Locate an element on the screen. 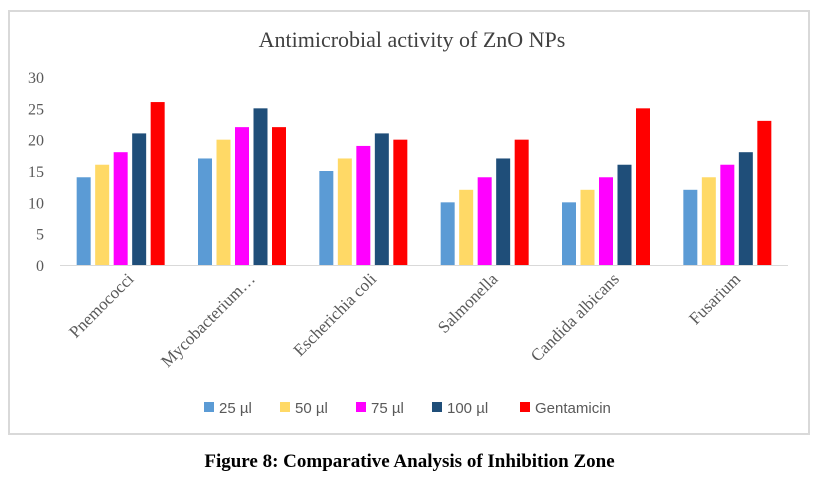  legend-label: 75 µl is located at coordinates (387, 408).